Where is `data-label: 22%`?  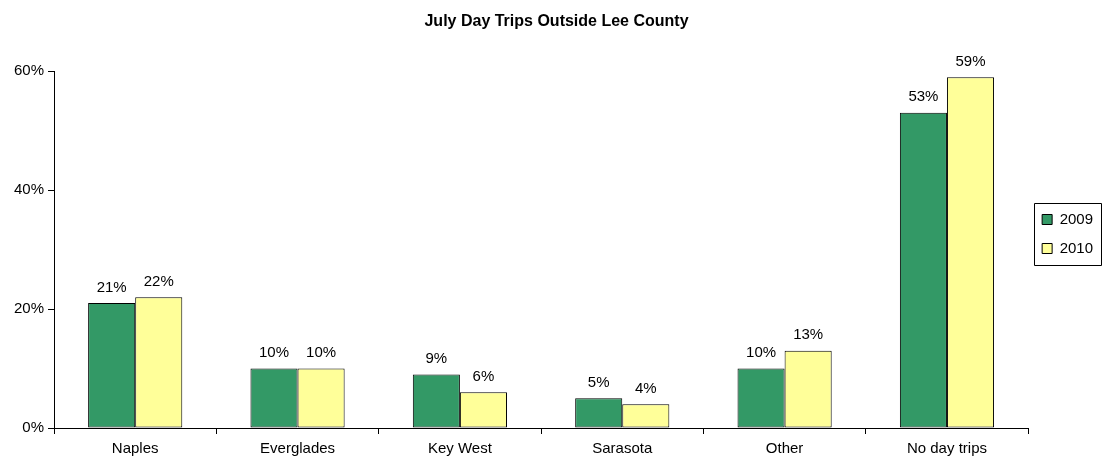
data-label: 22% is located at coordinates (158, 280).